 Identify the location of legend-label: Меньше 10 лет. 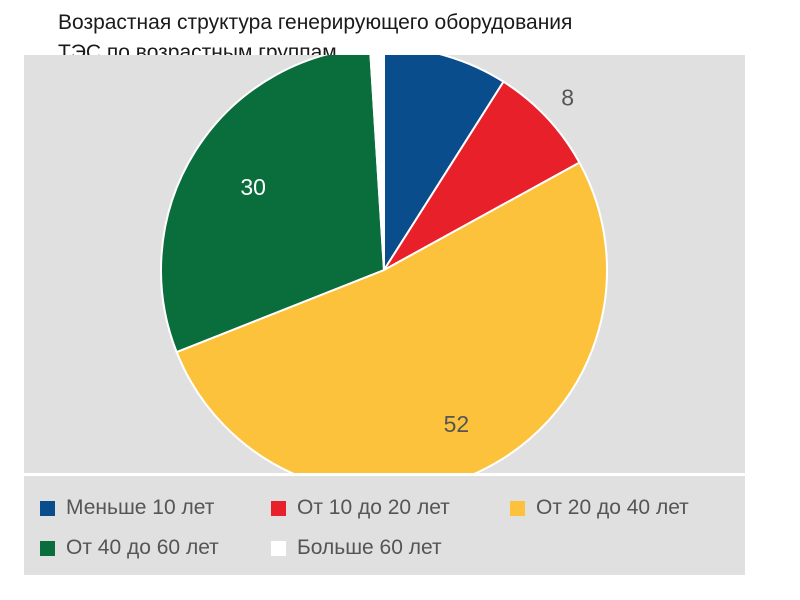
(140, 507).